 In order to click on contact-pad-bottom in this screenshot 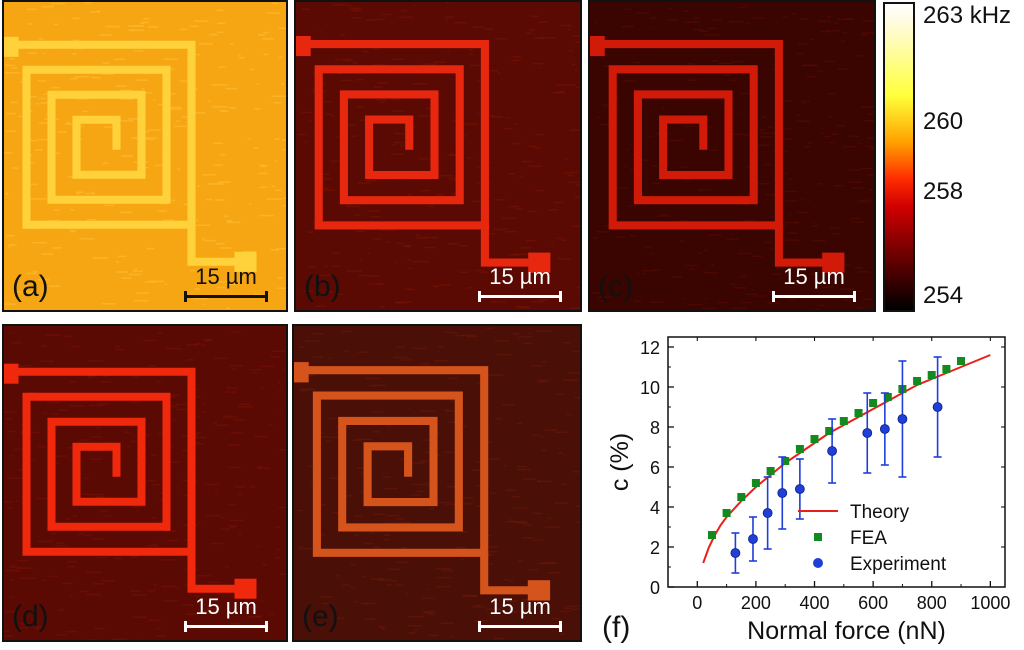, I will do `click(833, 262)`.